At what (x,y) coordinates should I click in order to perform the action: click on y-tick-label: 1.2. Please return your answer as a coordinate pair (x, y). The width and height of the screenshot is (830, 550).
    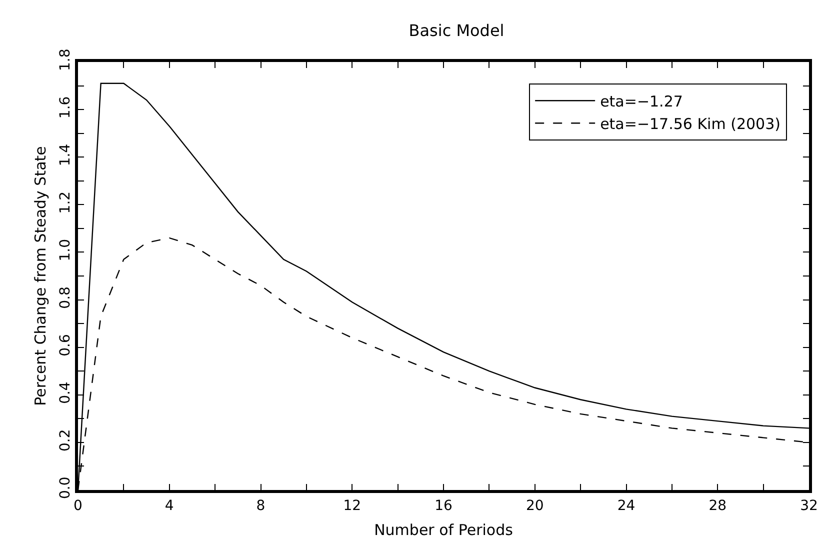
    Looking at the image, I should click on (65, 202).